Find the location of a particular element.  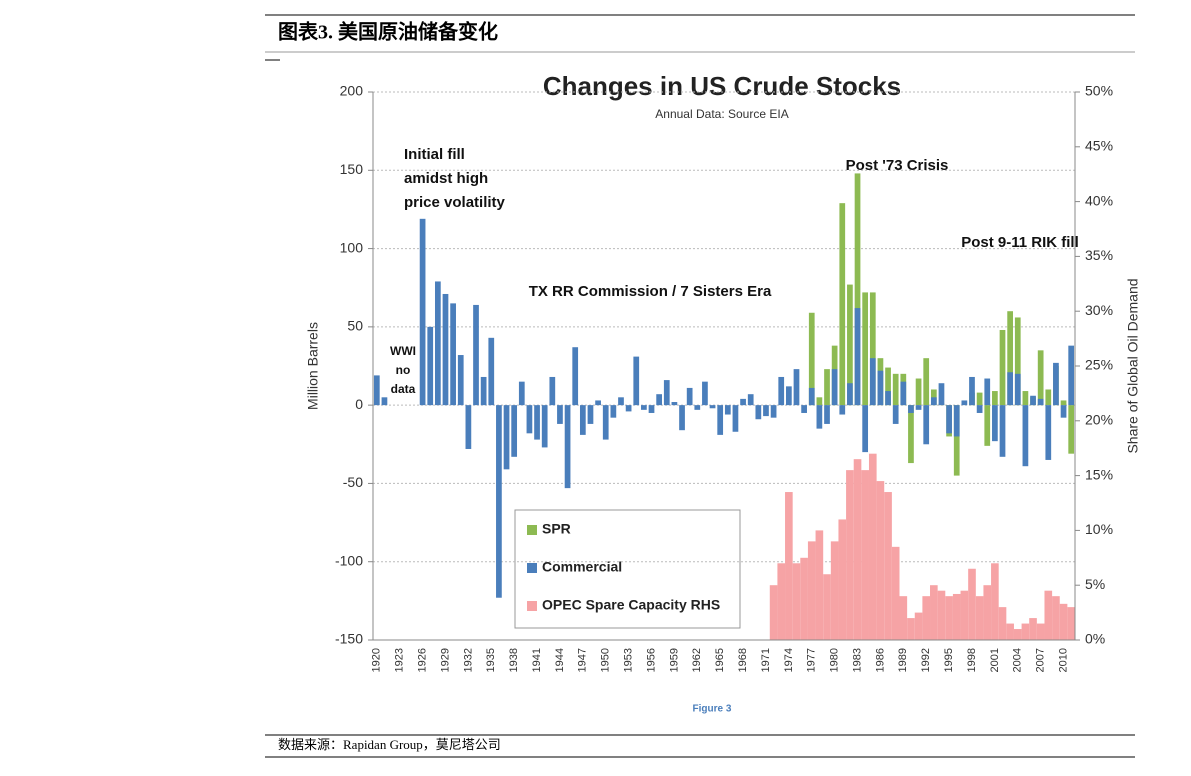

x-tick-label: 1962 is located at coordinates (697, 660).